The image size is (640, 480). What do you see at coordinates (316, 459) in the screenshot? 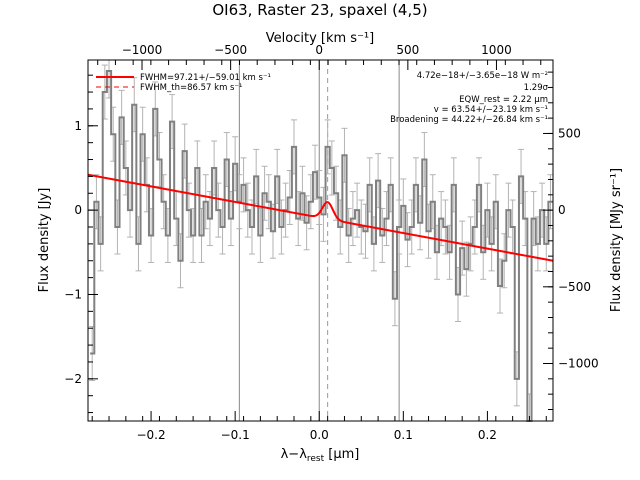
I see `x-axis-label-sub: rest` at bounding box center [316, 459].